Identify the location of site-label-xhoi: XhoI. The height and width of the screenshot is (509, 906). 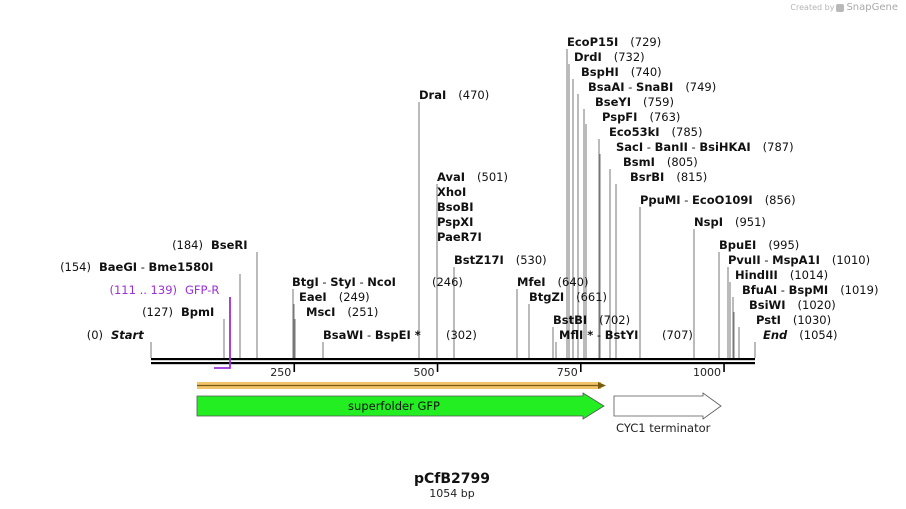
(451, 192).